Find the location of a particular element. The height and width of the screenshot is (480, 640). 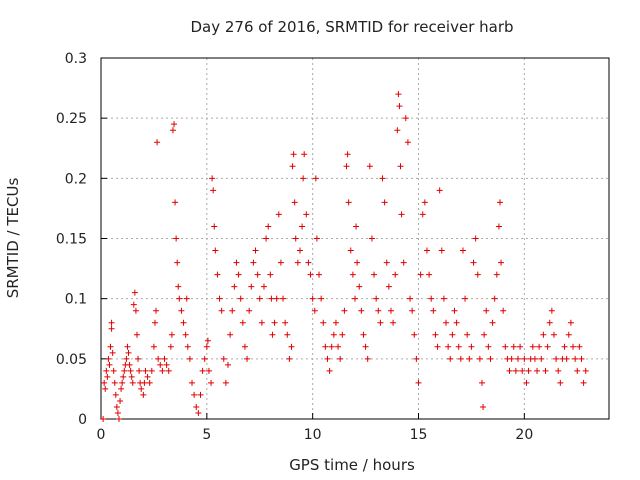

y-tick-label: 0.3 is located at coordinates (76, 59).